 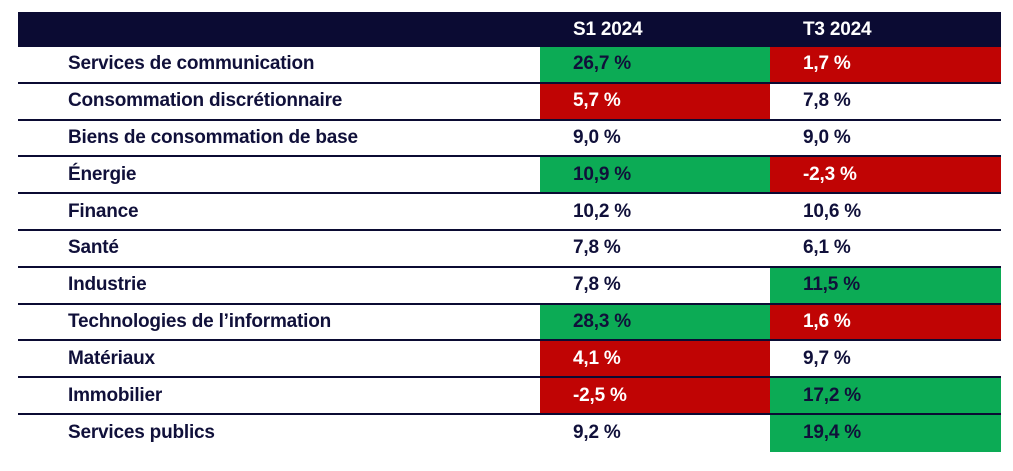 I want to click on t3-value-cell: 9,7 %, so click(x=827, y=358).